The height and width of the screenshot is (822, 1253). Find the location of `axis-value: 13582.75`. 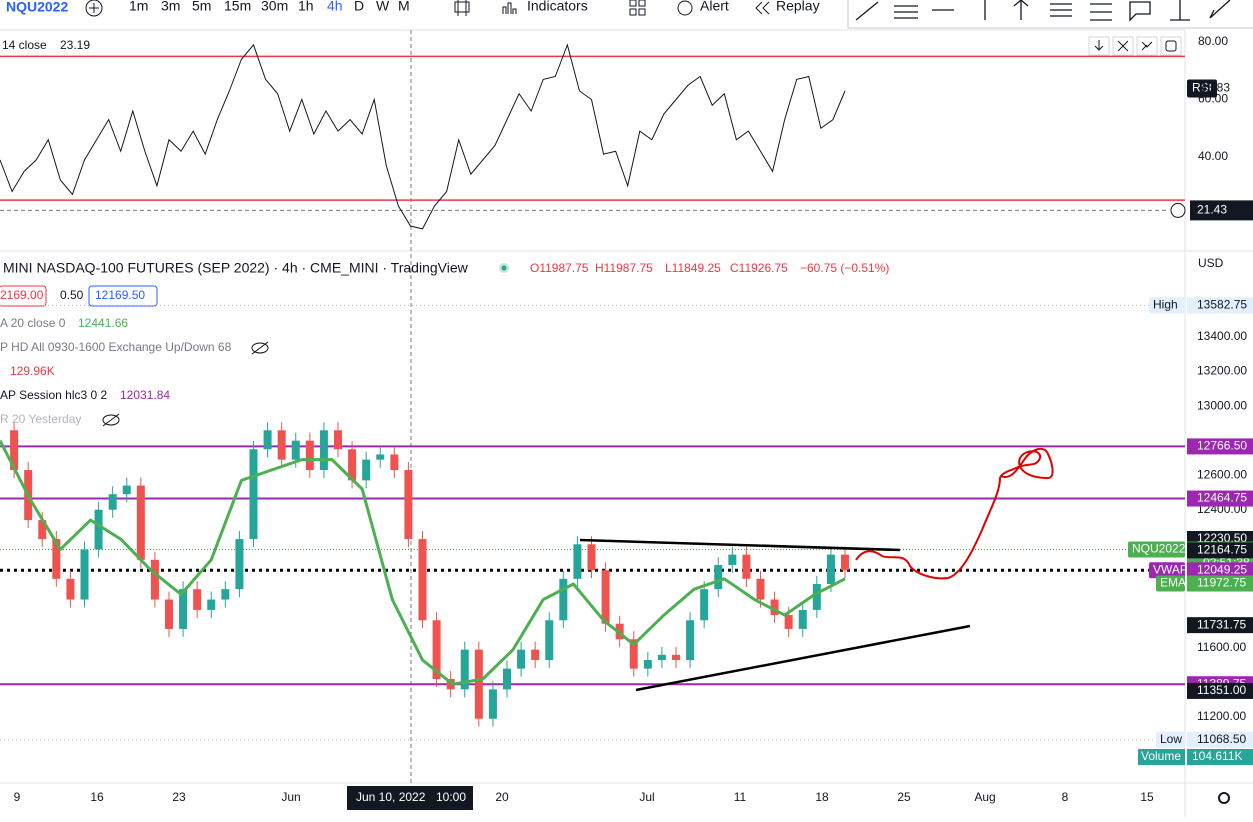

axis-value: 13582.75 is located at coordinates (1222, 305).